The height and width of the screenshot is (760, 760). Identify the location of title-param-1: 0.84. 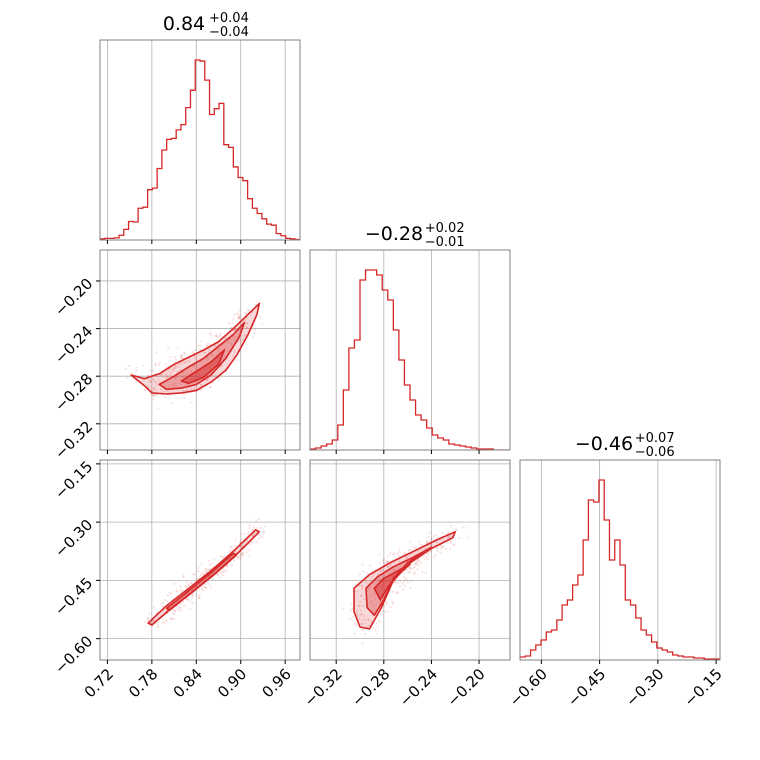
(184, 24).